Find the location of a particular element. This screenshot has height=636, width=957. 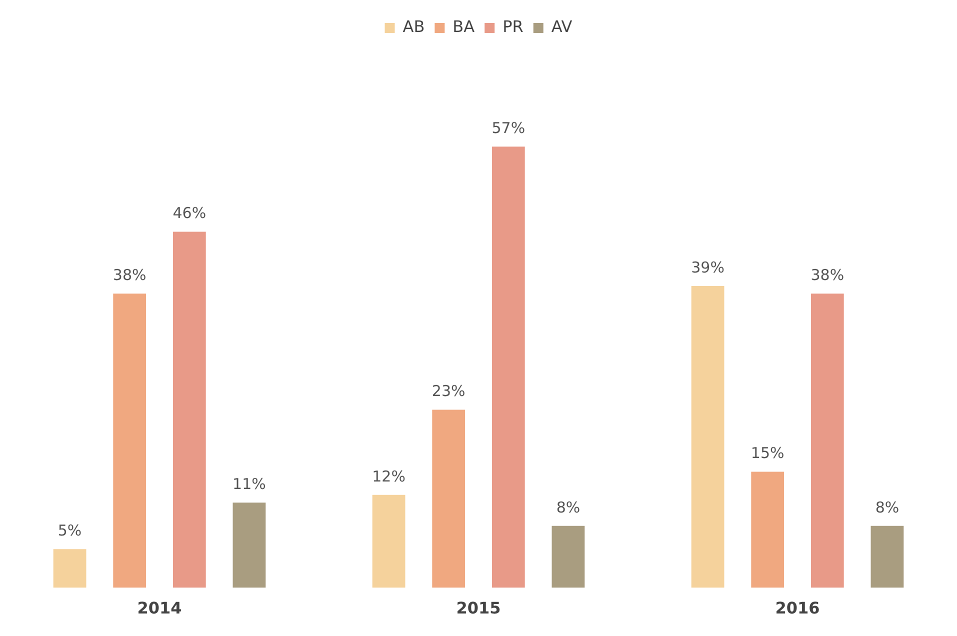

x-tick-label: 2014 is located at coordinates (159, 608).